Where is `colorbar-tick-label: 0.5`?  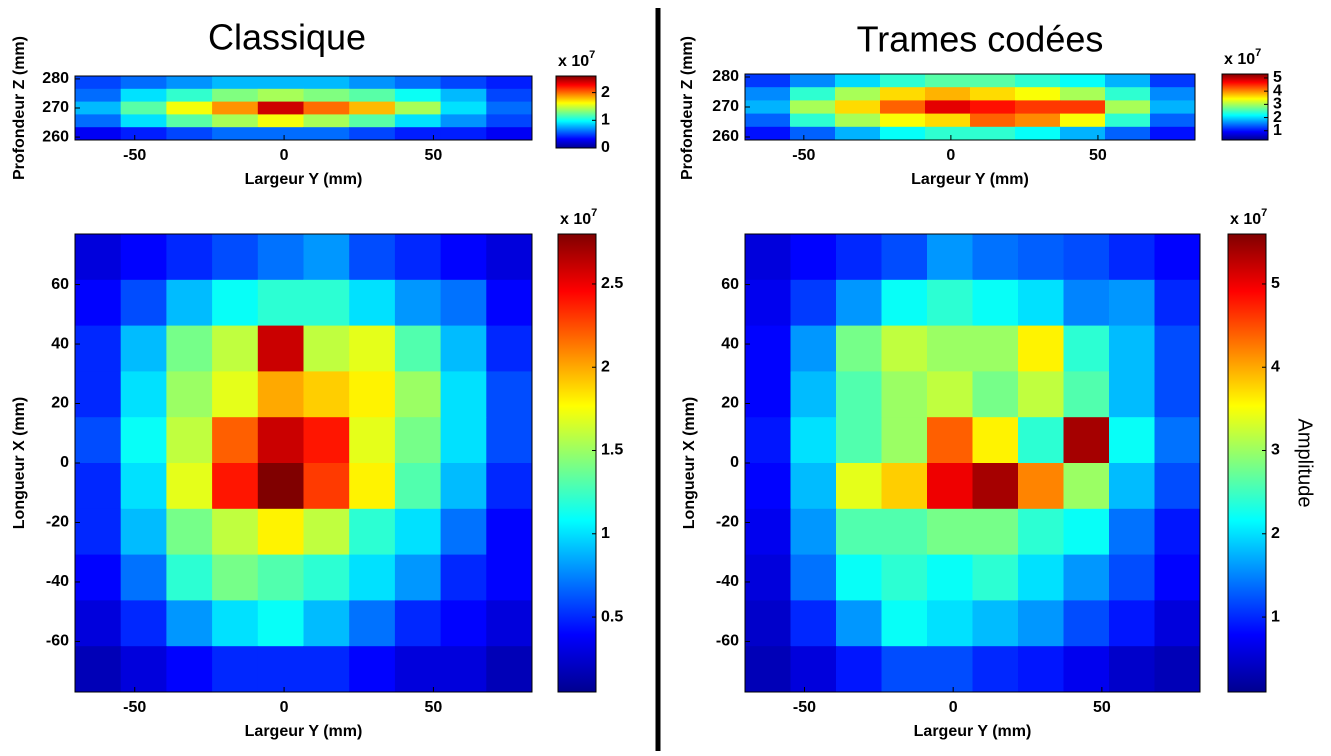
colorbar-tick-label: 0.5 is located at coordinates (612, 616).